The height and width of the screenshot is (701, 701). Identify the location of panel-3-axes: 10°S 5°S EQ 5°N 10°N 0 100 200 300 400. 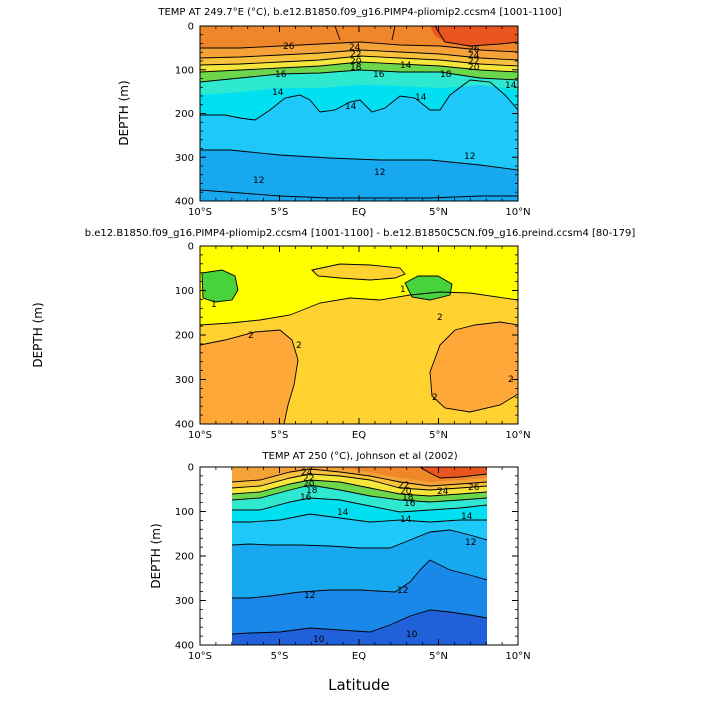
(353, 563).